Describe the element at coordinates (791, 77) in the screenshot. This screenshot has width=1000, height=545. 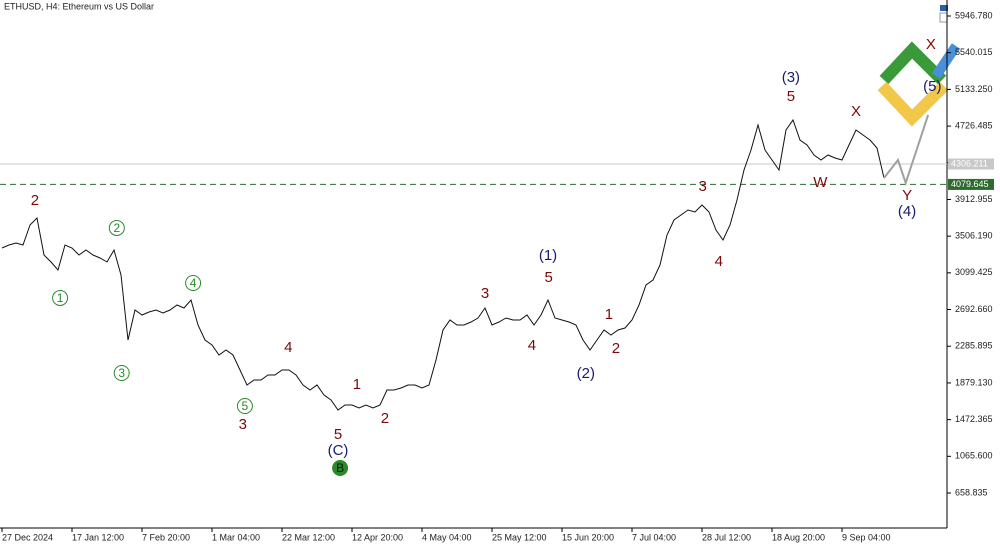
I see `wave-label: (3)` at that location.